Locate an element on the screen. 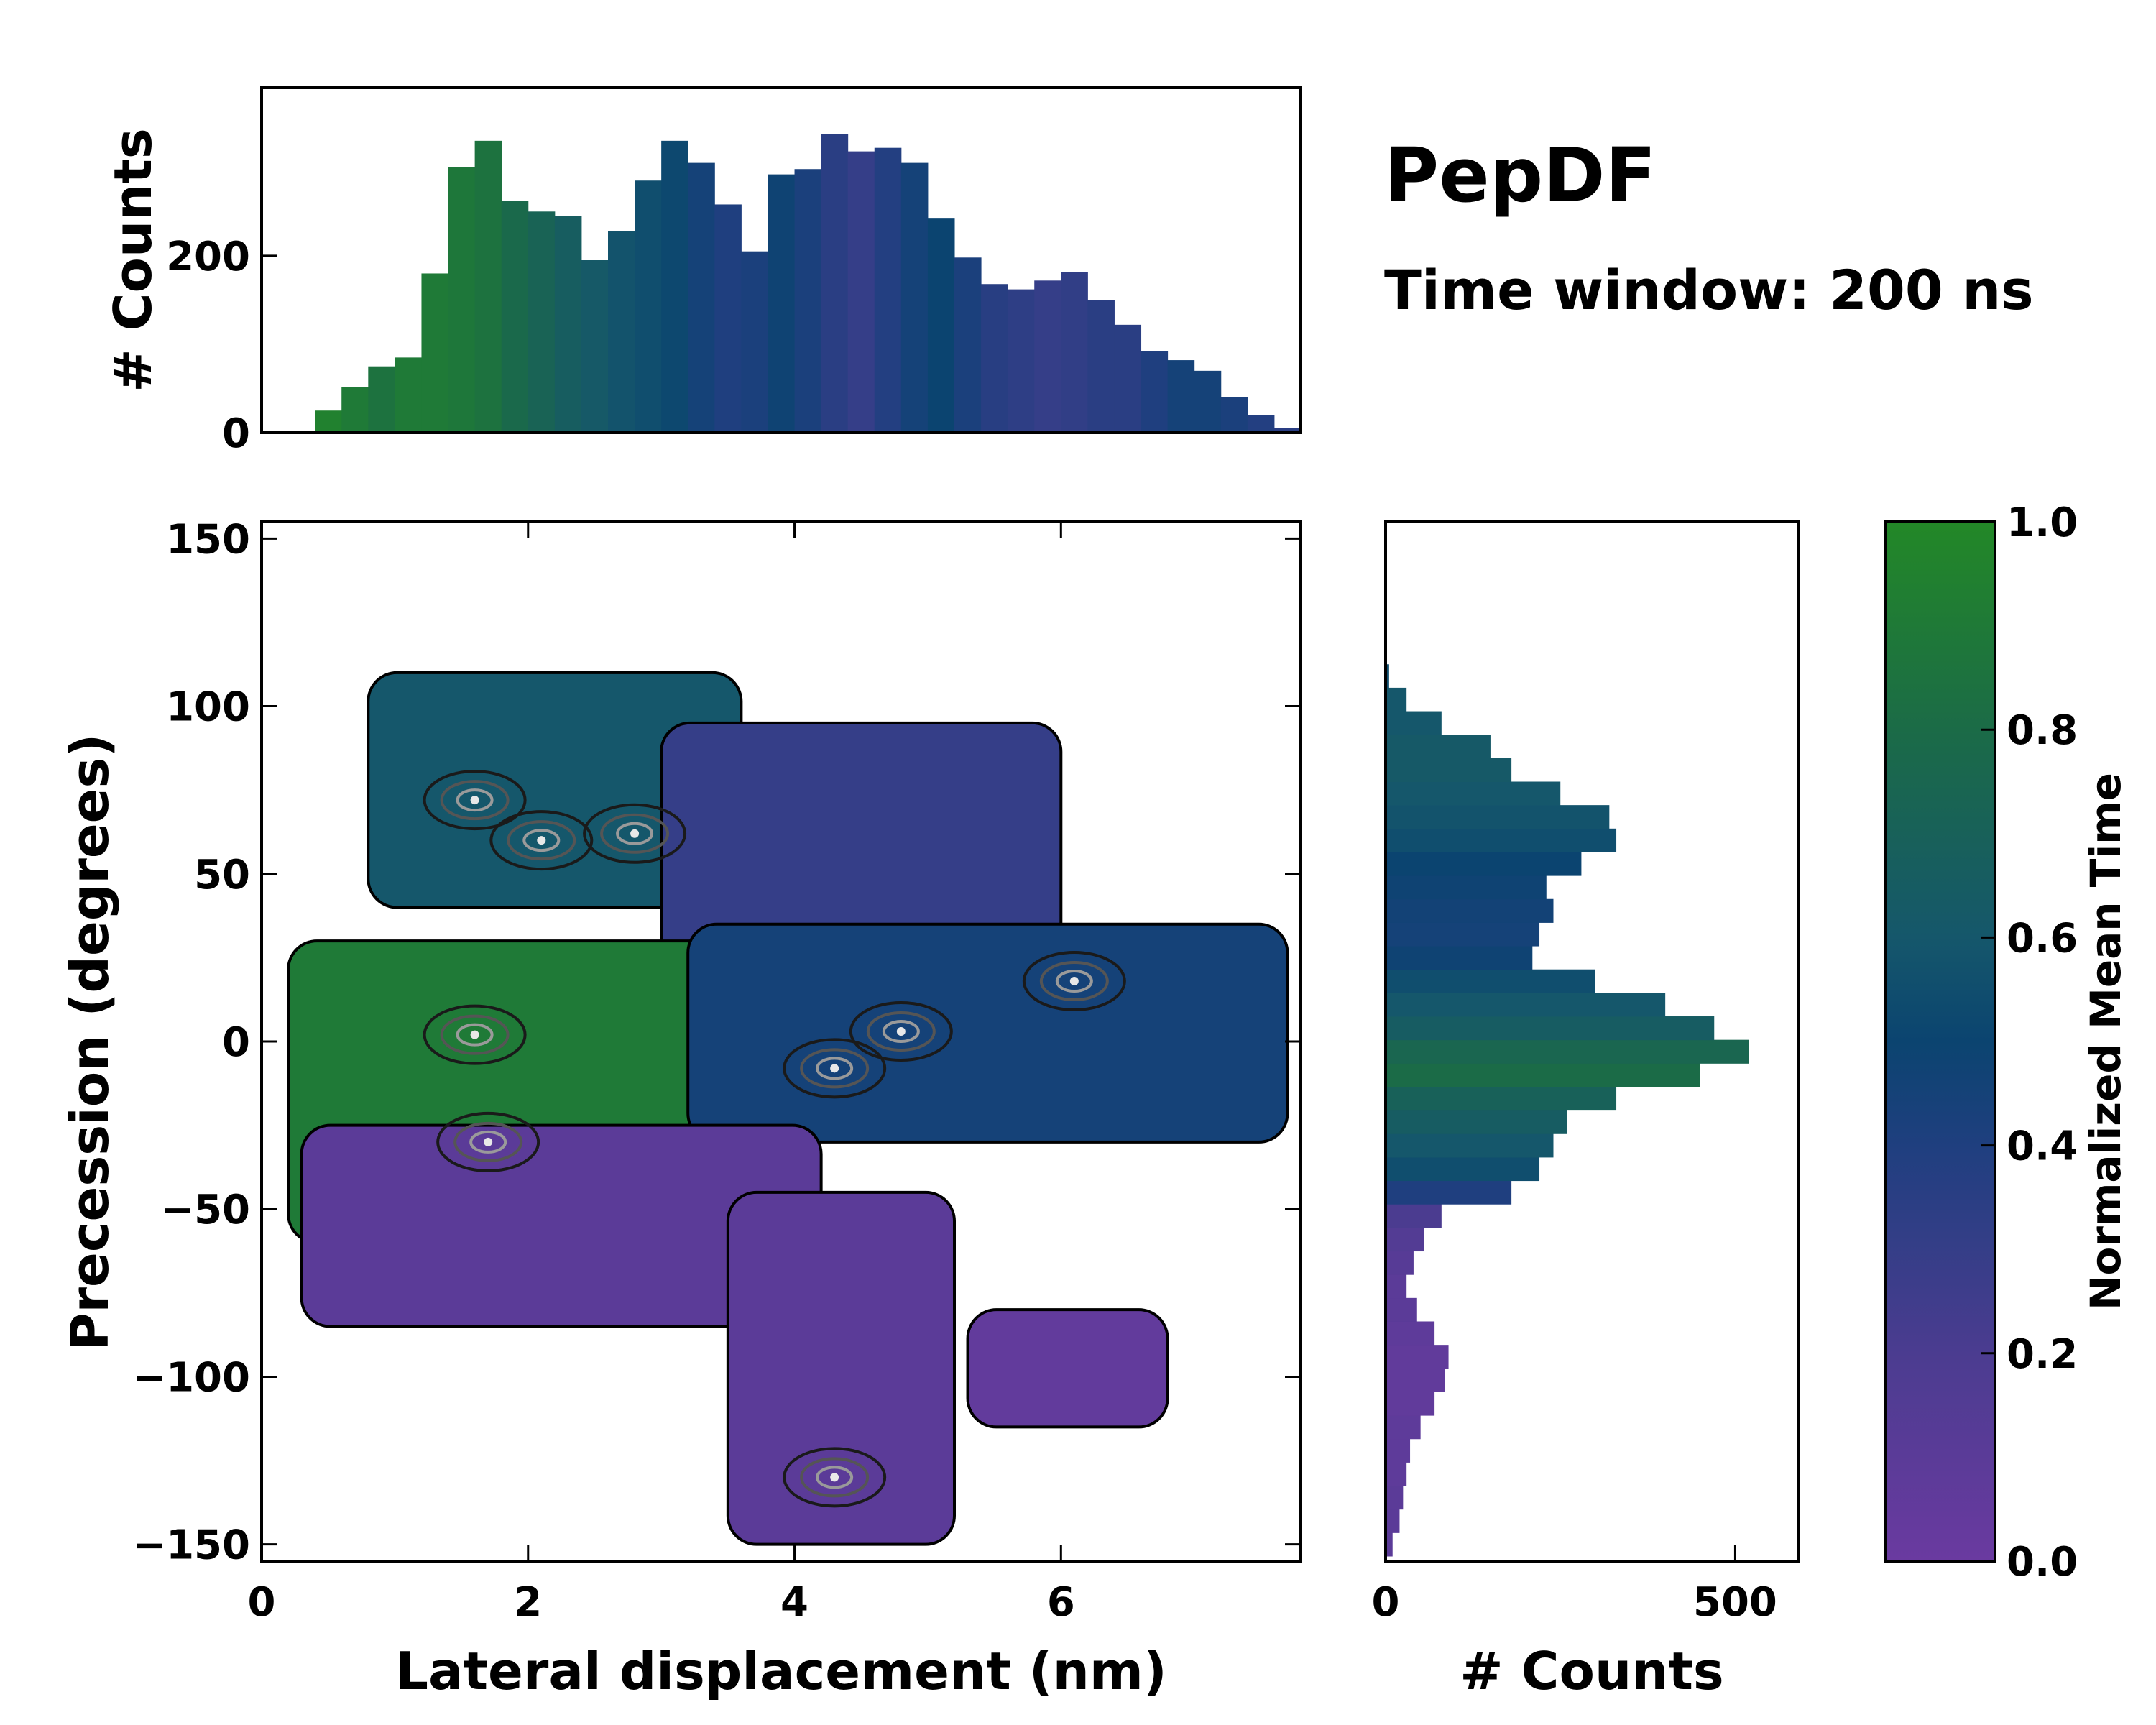 The image size is (2156, 1725). colorbar-tick-label: 0.4 is located at coordinates (2043, 1146).